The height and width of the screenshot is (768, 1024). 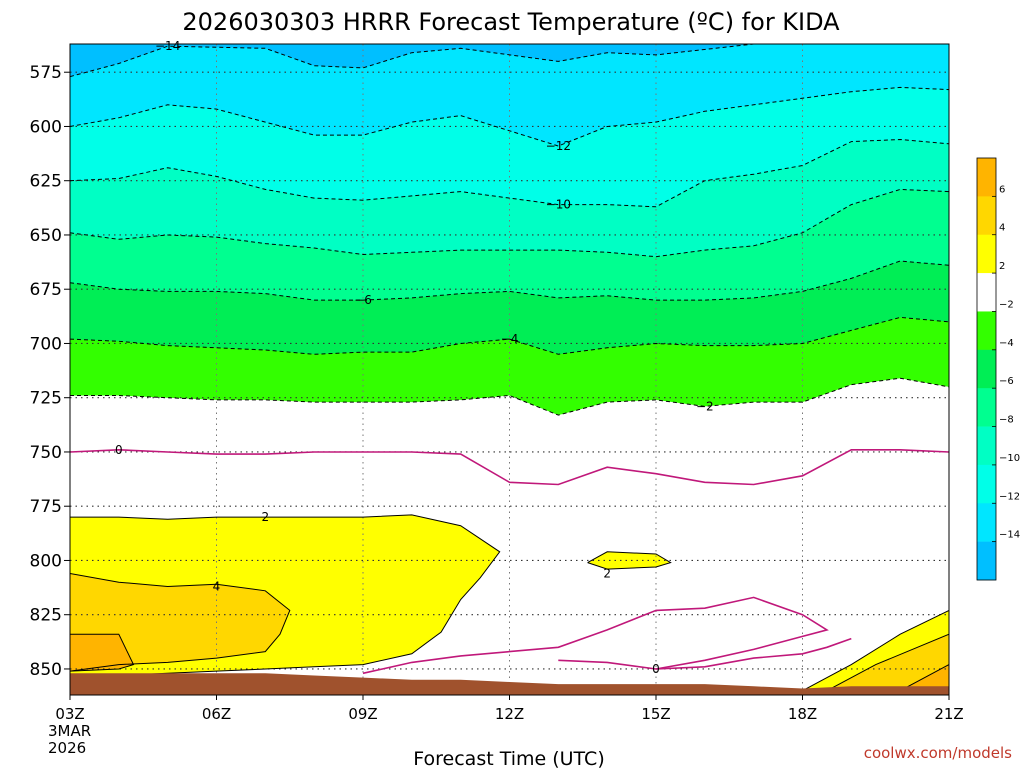 What do you see at coordinates (217, 587) in the screenshot?
I see `contour-label-13: 4` at bounding box center [217, 587].